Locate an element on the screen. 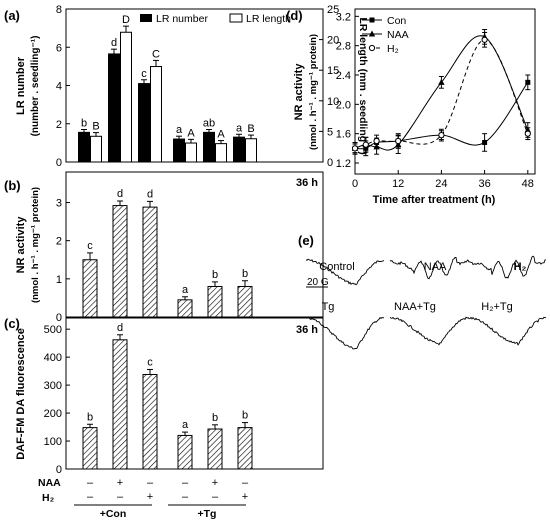 This screenshot has height=525, width=550. naa-sign-4: + is located at coordinates (215, 483).